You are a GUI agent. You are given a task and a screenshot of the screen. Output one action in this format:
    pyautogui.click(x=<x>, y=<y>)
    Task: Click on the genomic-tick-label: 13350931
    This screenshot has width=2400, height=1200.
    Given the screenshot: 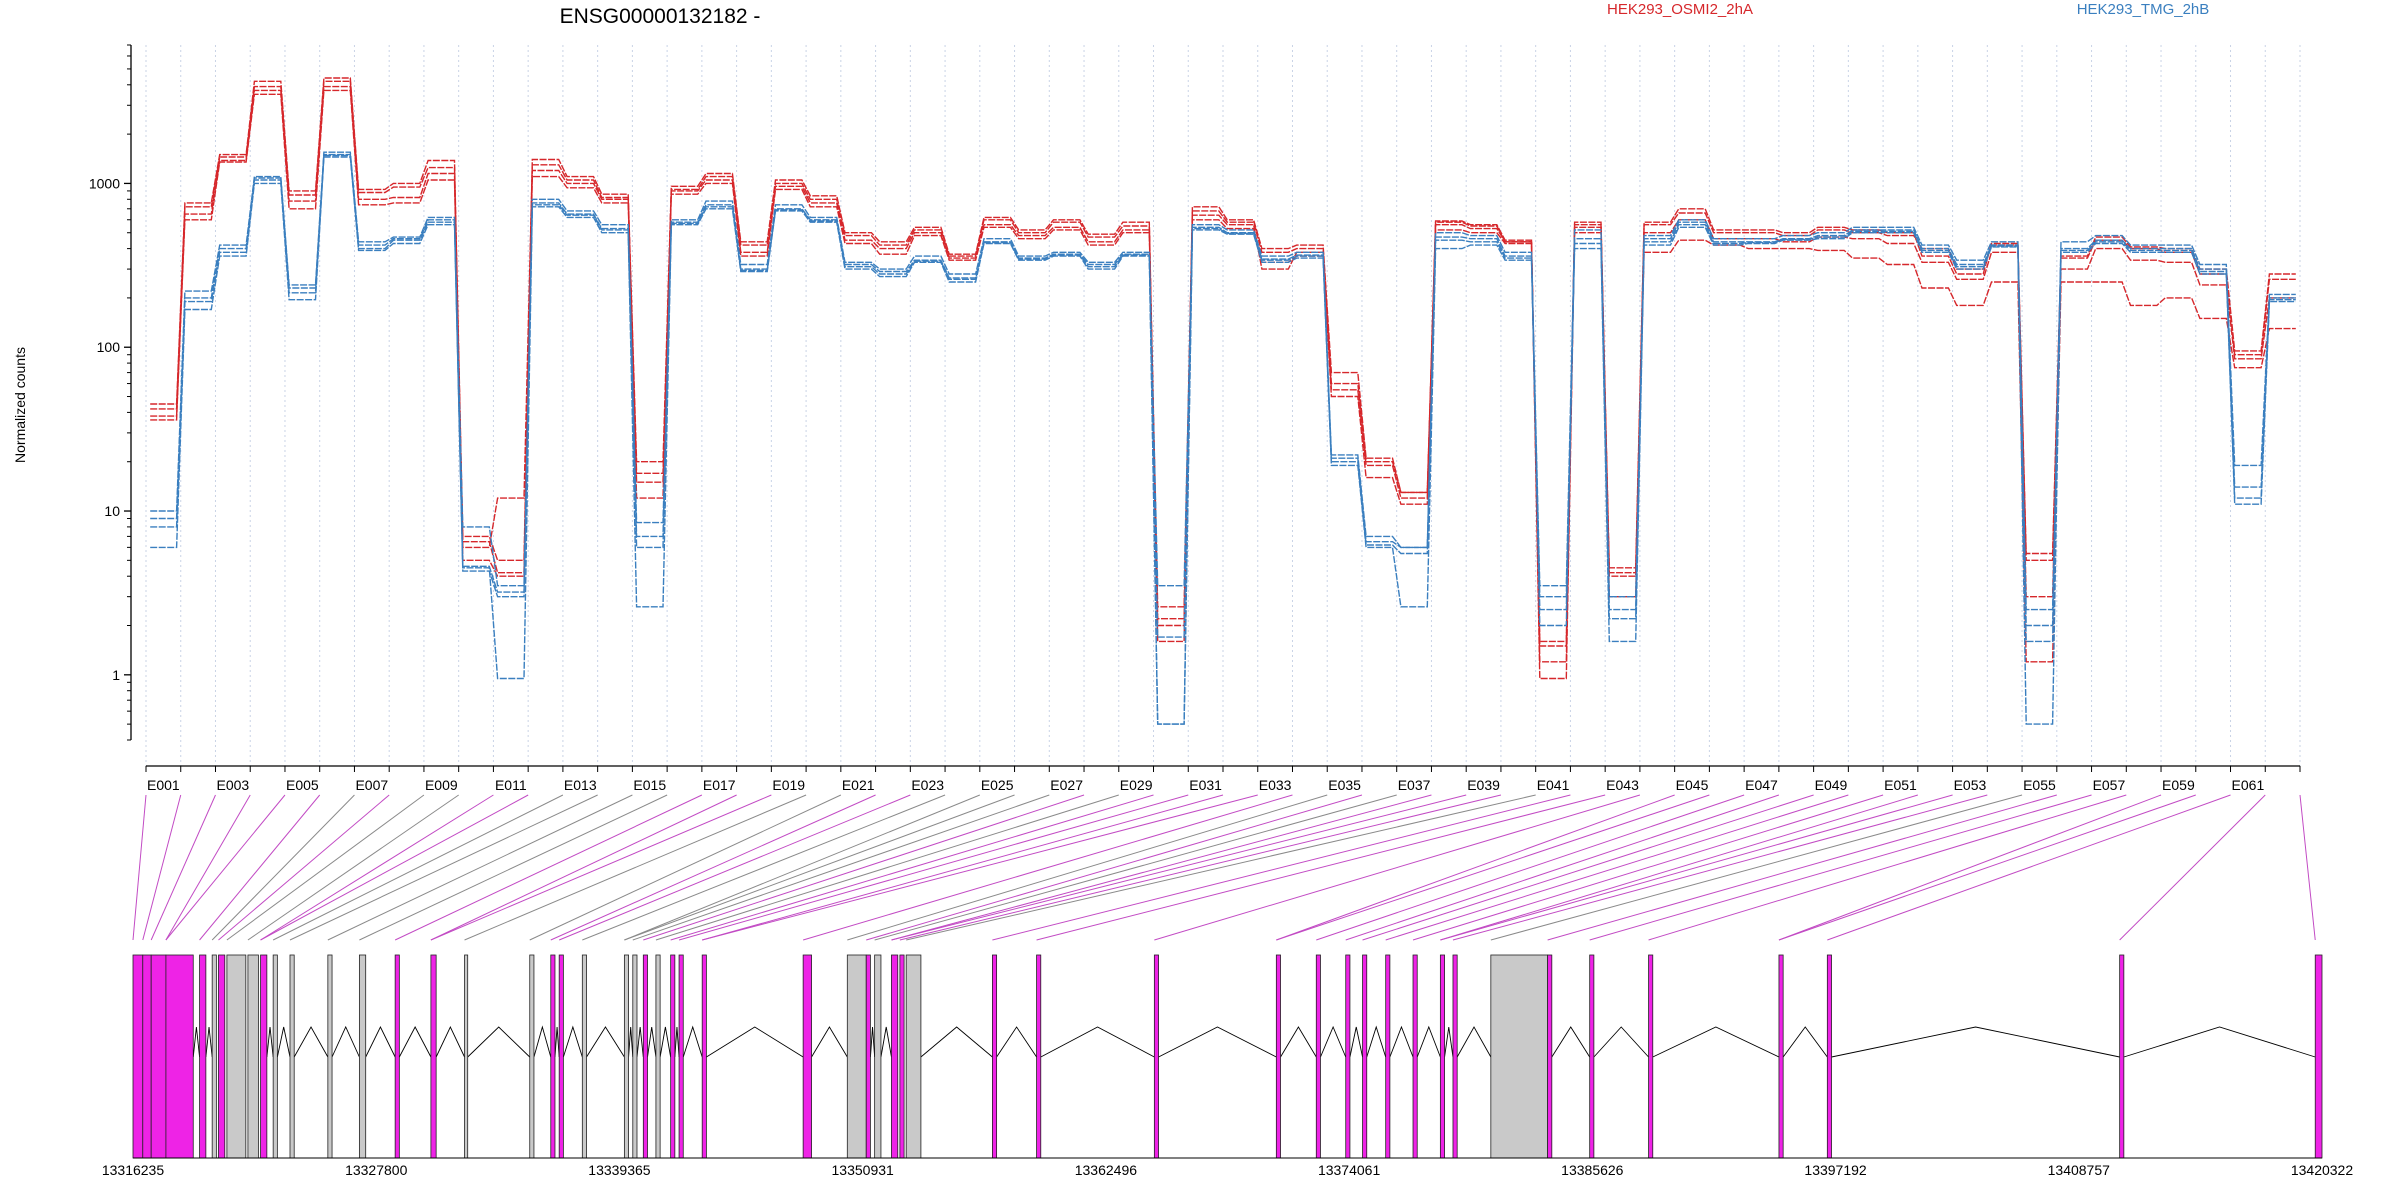 What is the action you would take?
    pyautogui.click(x=863, y=1170)
    